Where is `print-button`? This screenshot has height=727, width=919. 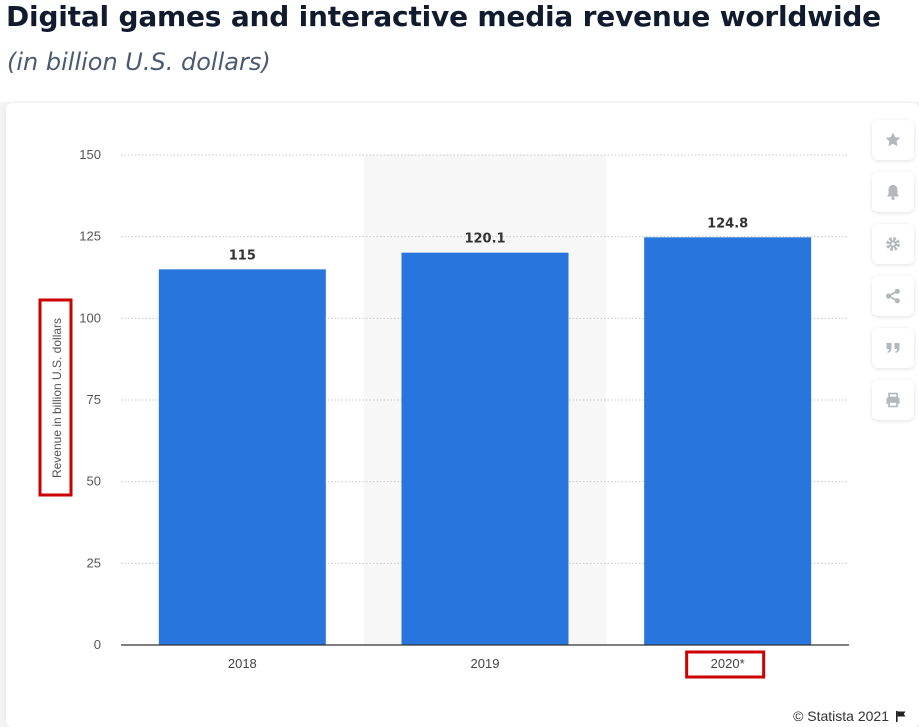 print-button is located at coordinates (893, 400).